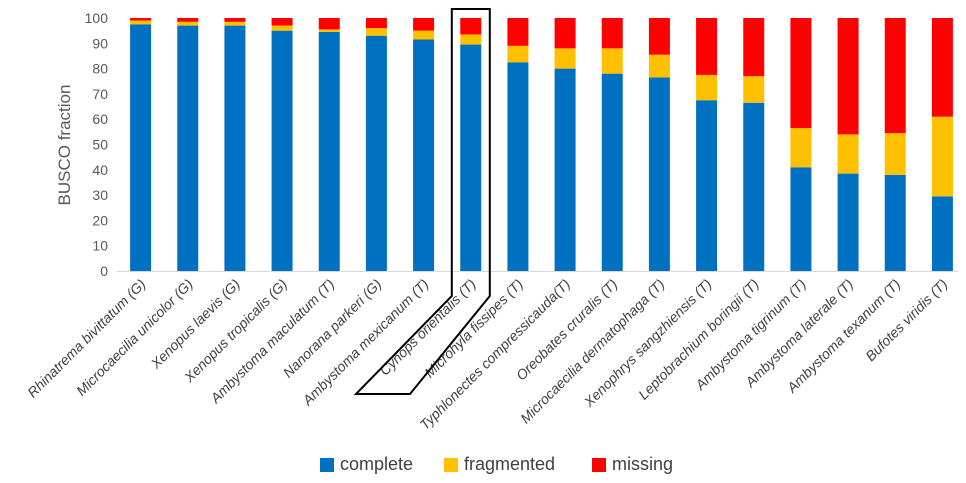 The width and height of the screenshot is (966, 483). What do you see at coordinates (100, 195) in the screenshot?
I see `y-tick-label: 30` at bounding box center [100, 195].